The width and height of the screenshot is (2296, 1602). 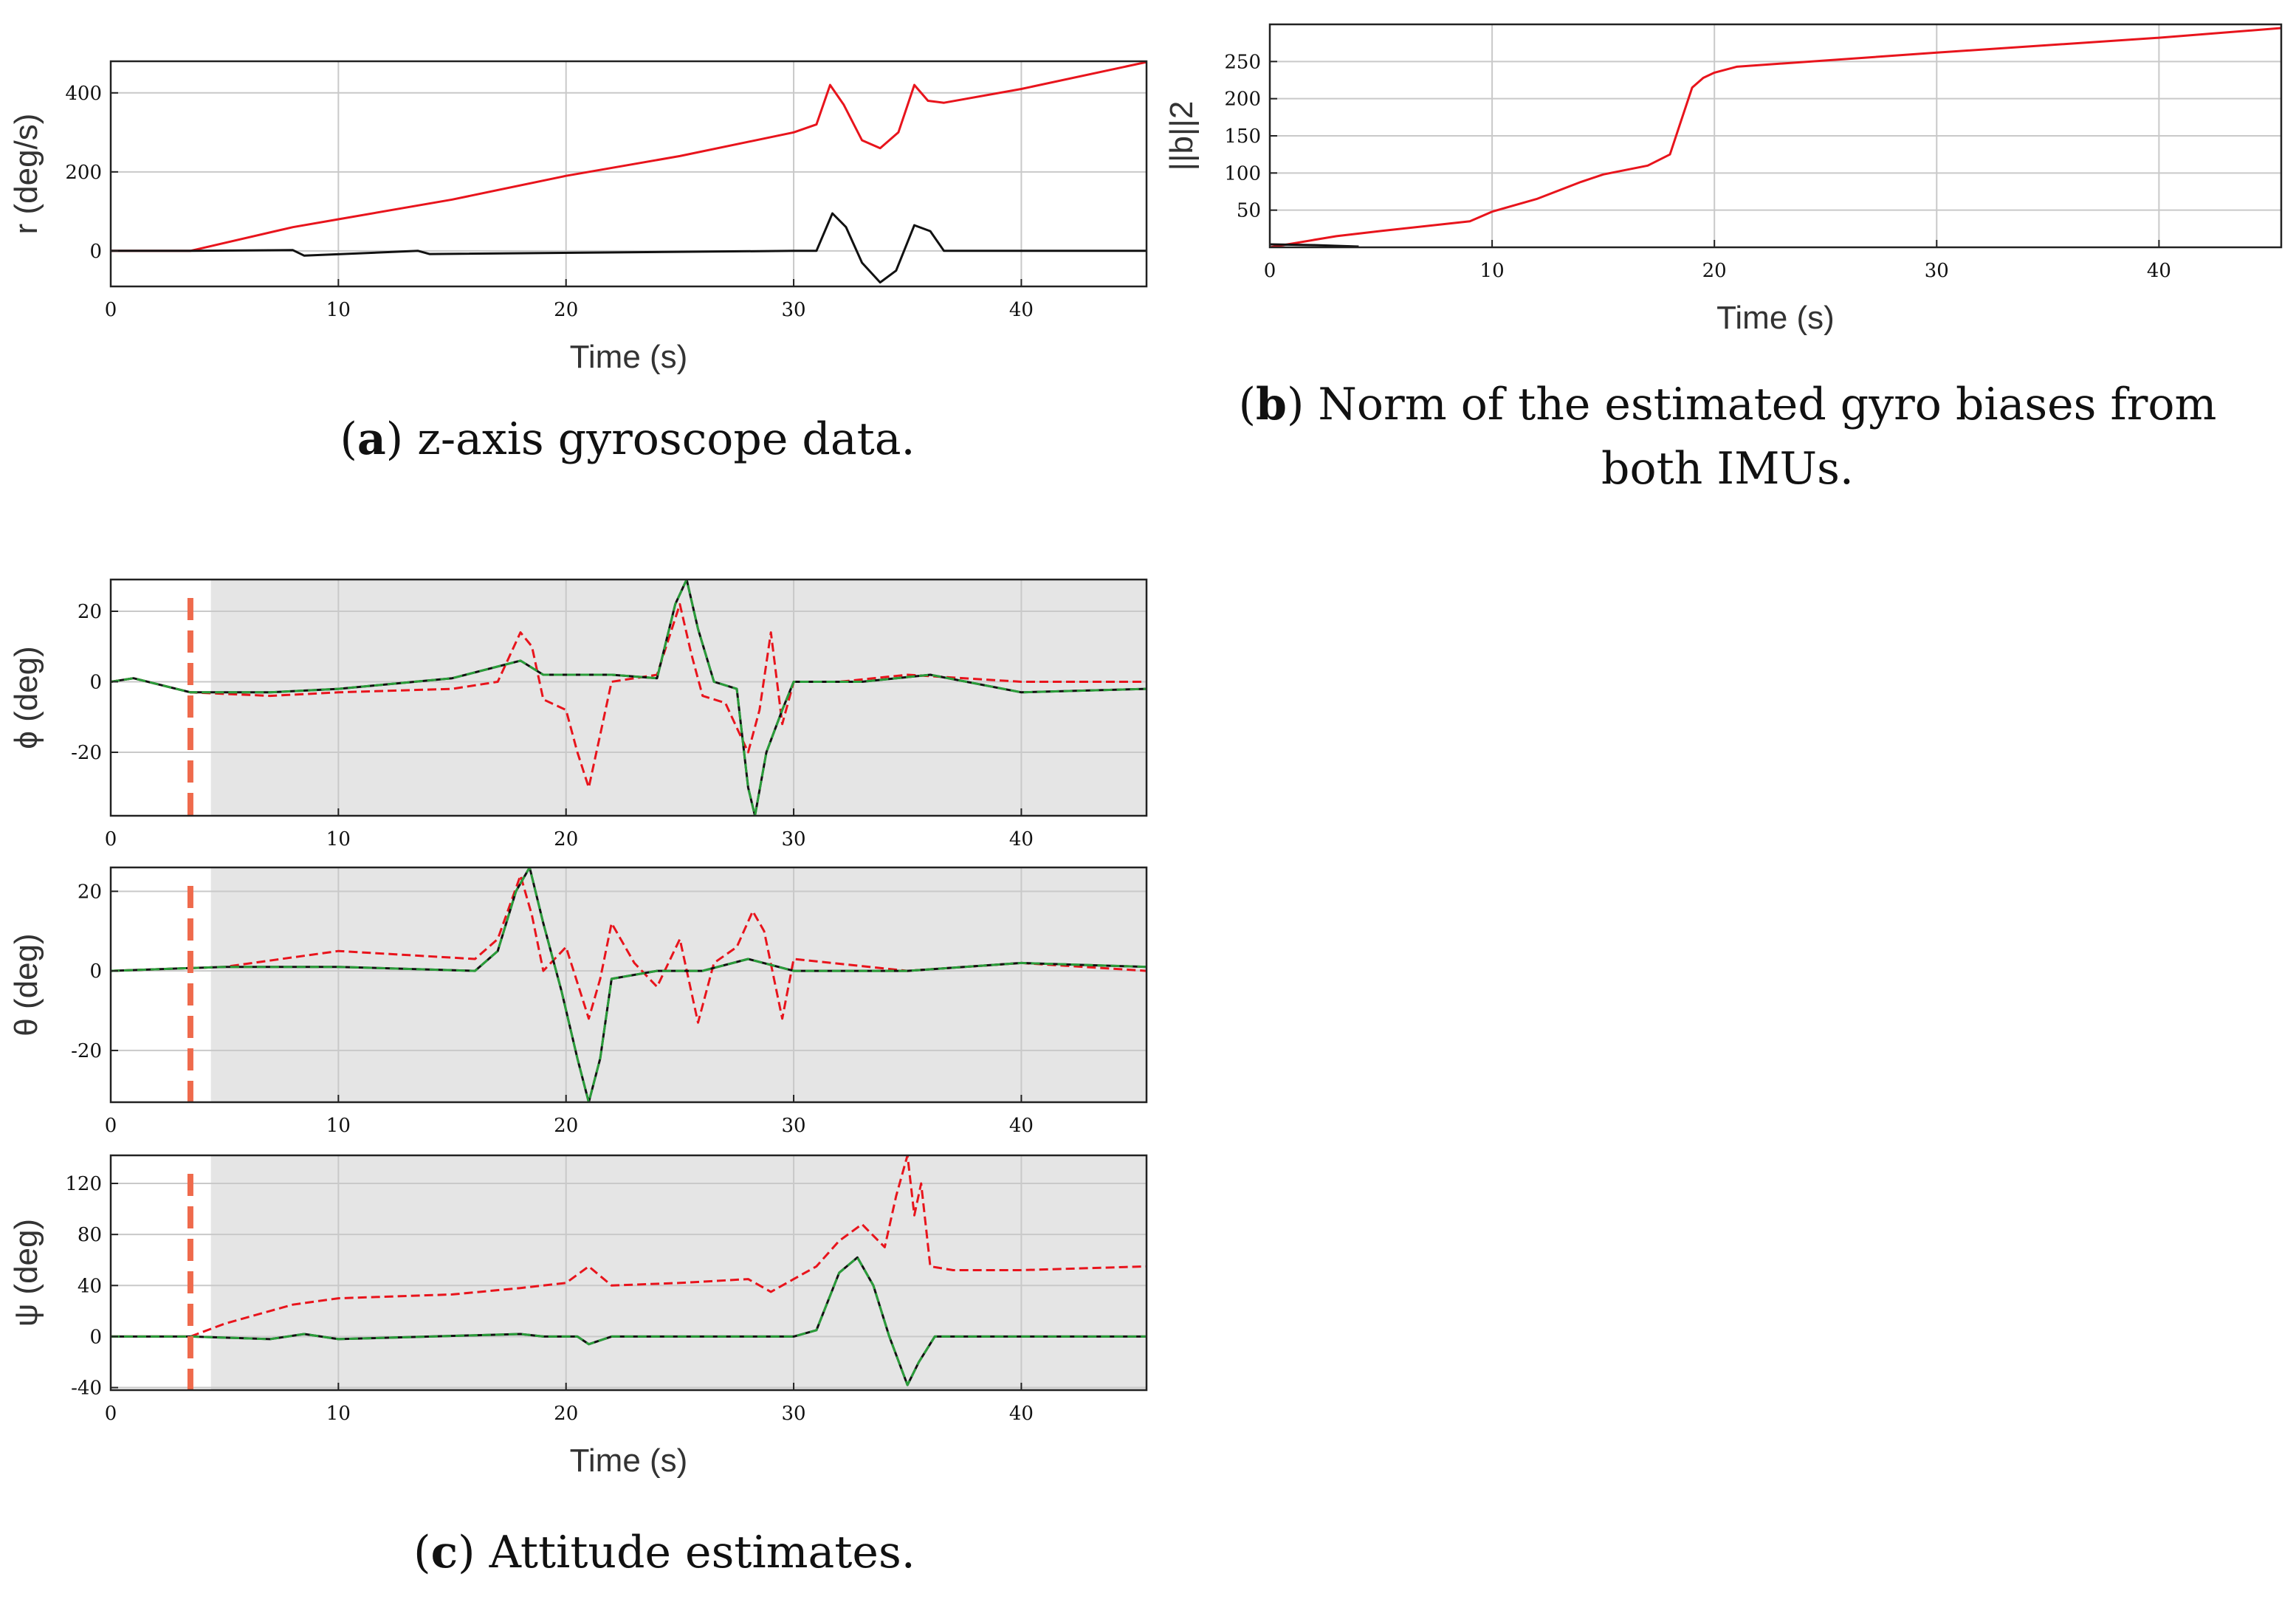 I want to click on y-tick-label: 50, so click(x=1249, y=211).